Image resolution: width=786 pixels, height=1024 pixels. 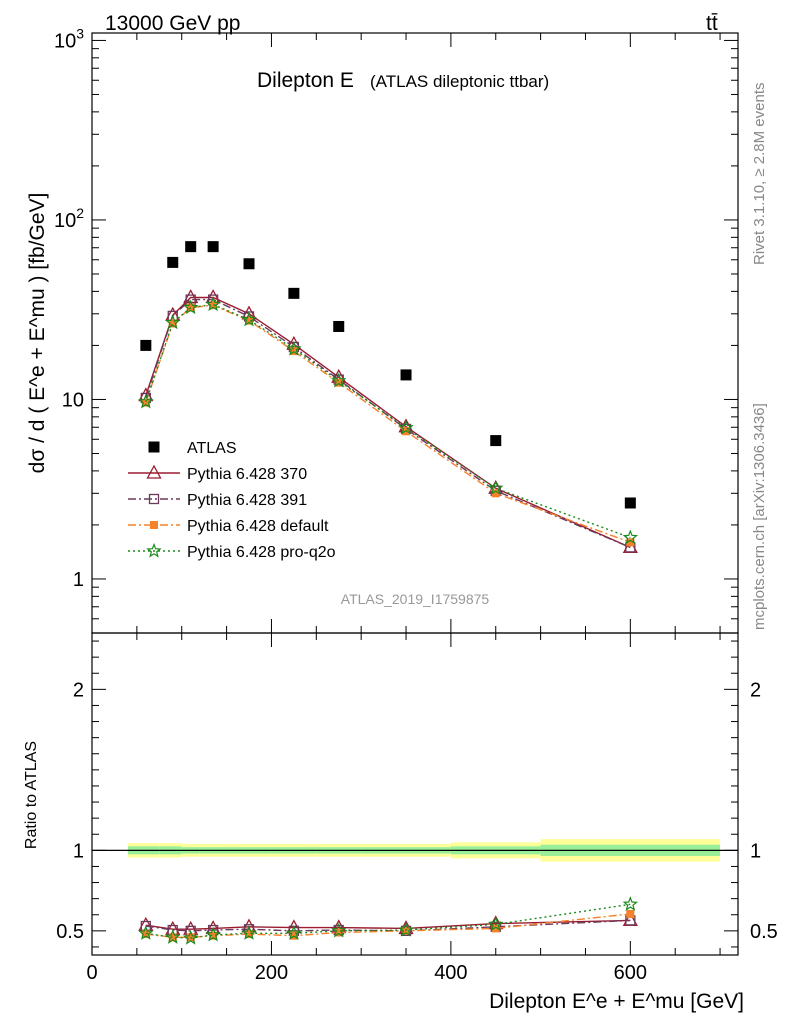 I want to click on analysis-watermark: ATLAS_2019_I1759875, so click(x=415, y=599).